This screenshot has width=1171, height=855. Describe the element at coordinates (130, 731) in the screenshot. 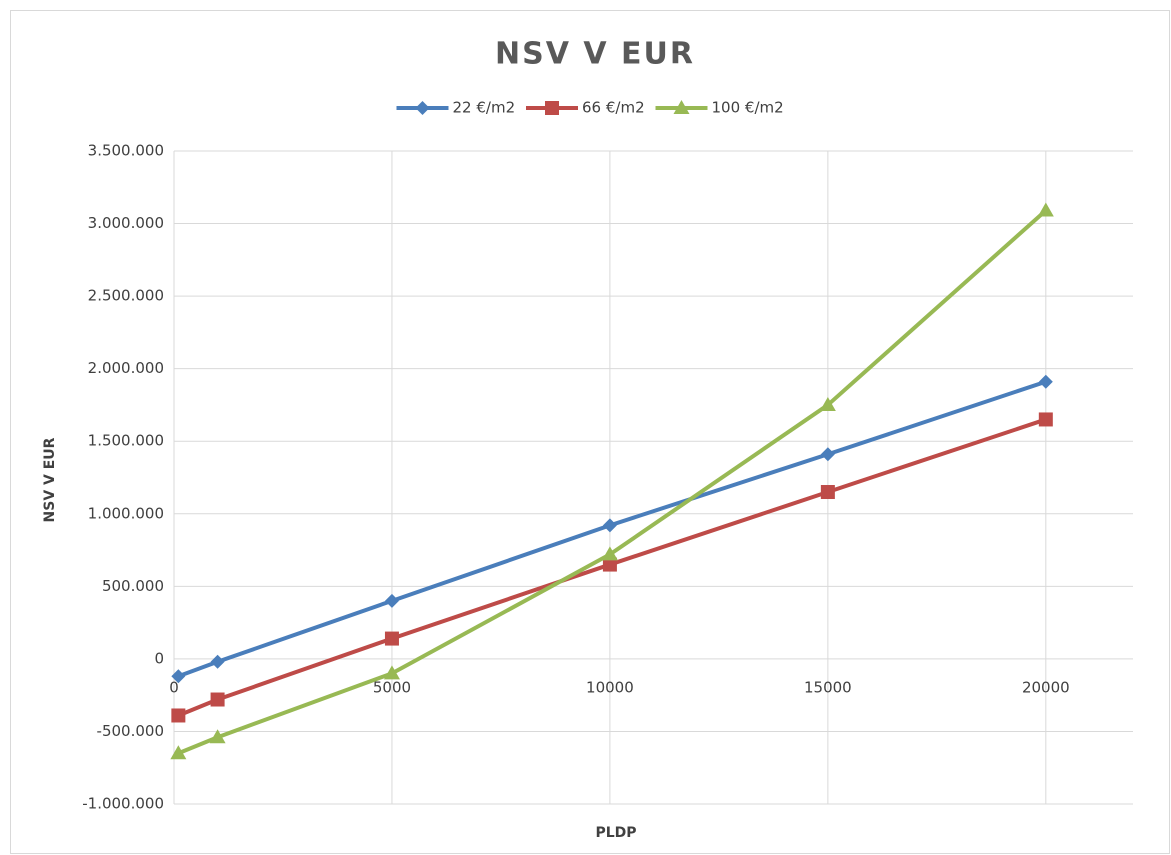

I see `y-tick-label: -500.000` at that location.